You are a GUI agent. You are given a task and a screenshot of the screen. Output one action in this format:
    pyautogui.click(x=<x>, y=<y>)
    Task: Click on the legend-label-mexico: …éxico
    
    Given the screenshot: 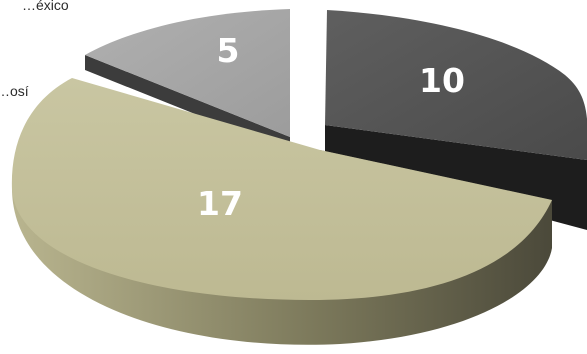 What is the action you would take?
    pyautogui.click(x=45, y=6)
    